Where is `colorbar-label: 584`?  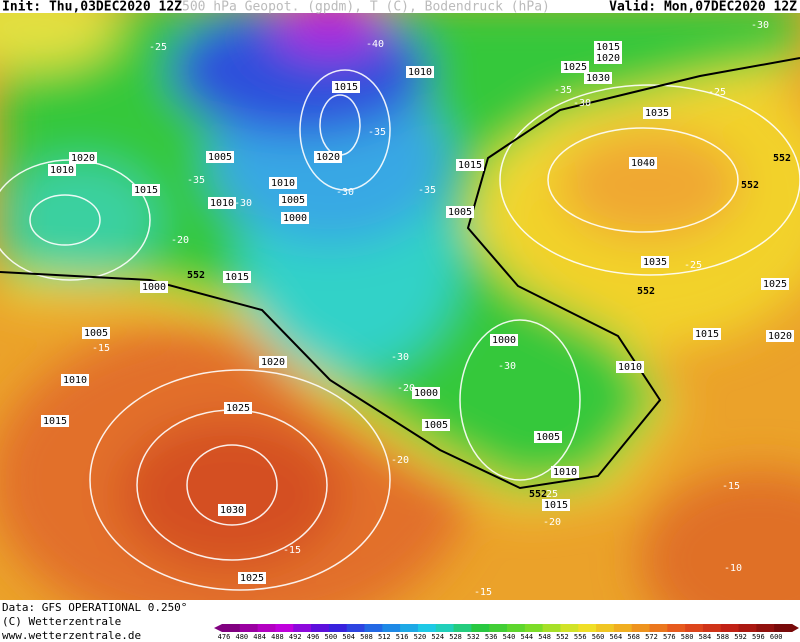
colorbar-label: 584 is located at coordinates (705, 637).